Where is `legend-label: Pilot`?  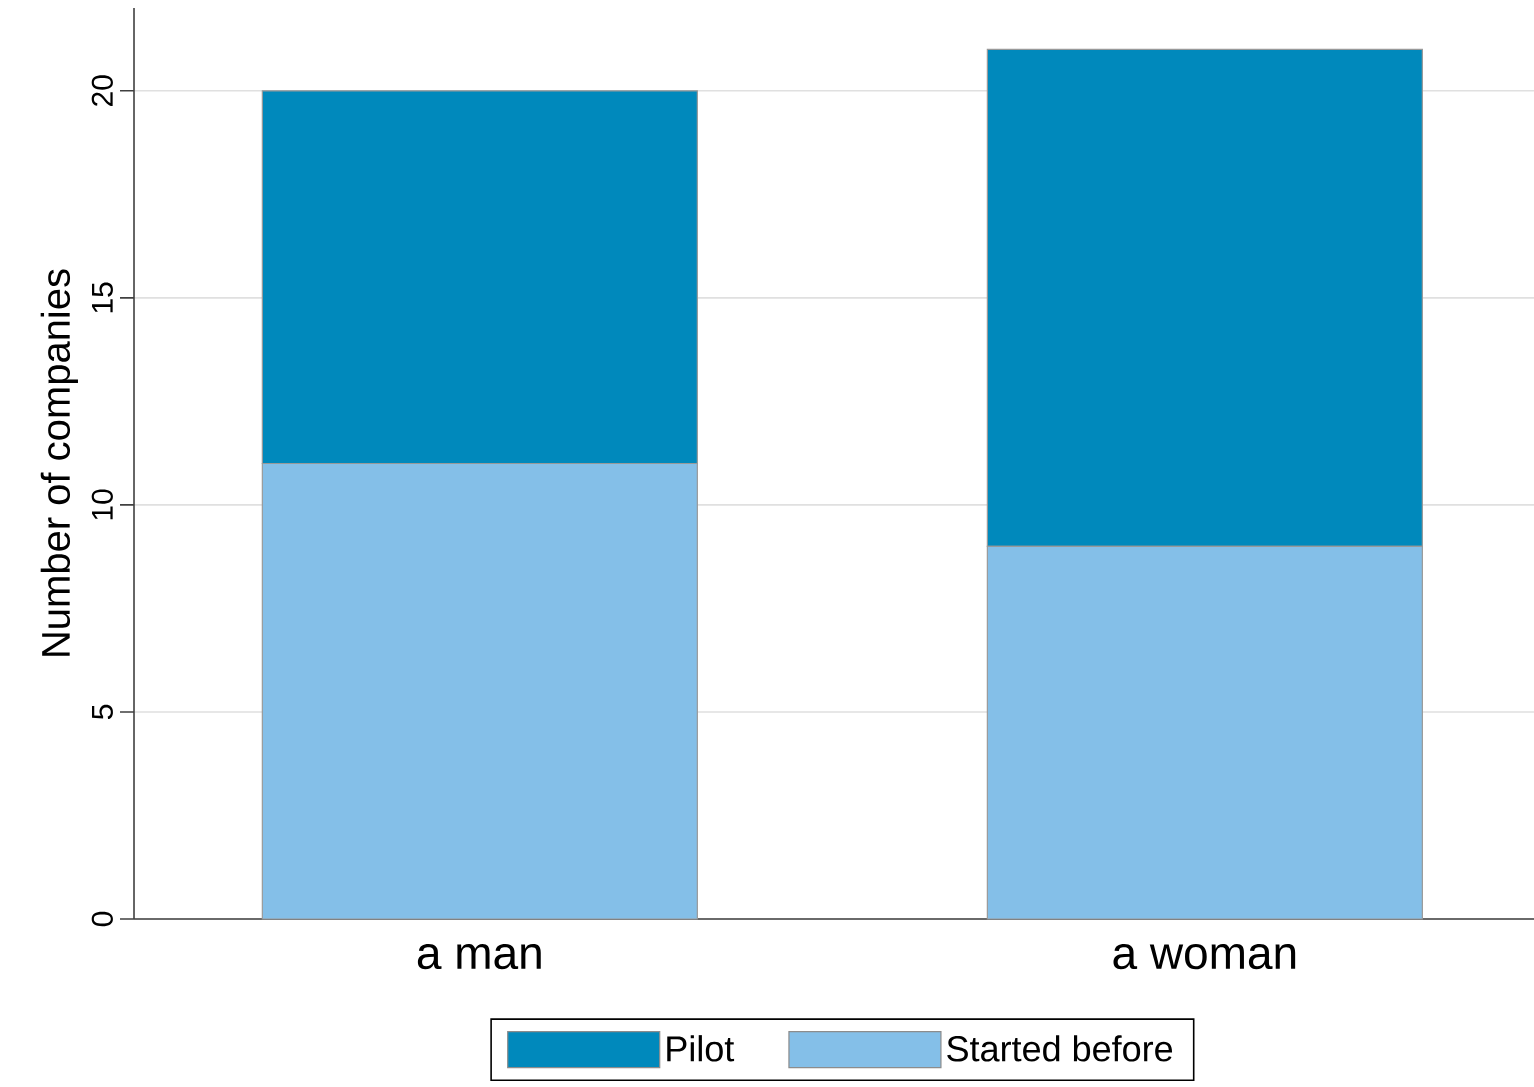
legend-label: Pilot is located at coordinates (701, 1048).